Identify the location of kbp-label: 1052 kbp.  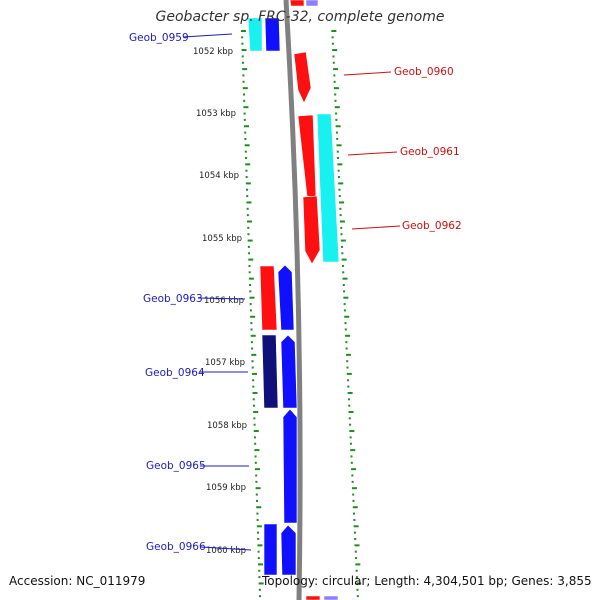
(213, 52).